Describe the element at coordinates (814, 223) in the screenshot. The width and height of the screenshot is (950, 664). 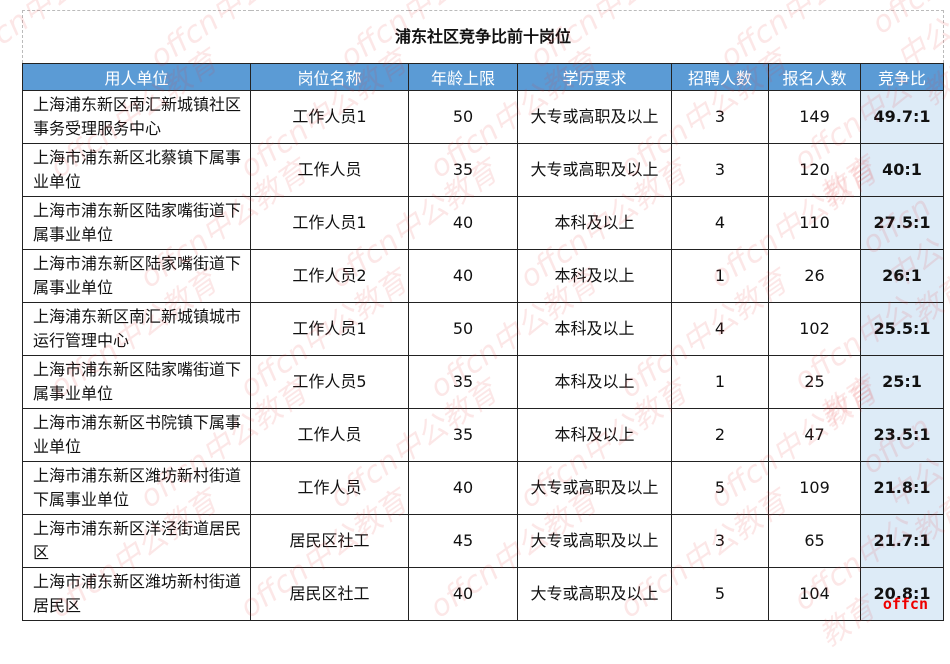
I see `applicants-cell: 110` at that location.